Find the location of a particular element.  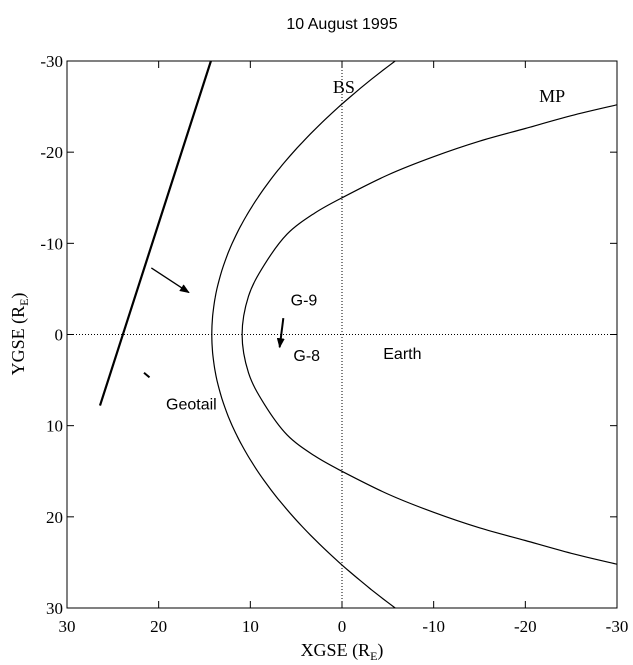

x-tick-label: -10 is located at coordinates (433, 626).